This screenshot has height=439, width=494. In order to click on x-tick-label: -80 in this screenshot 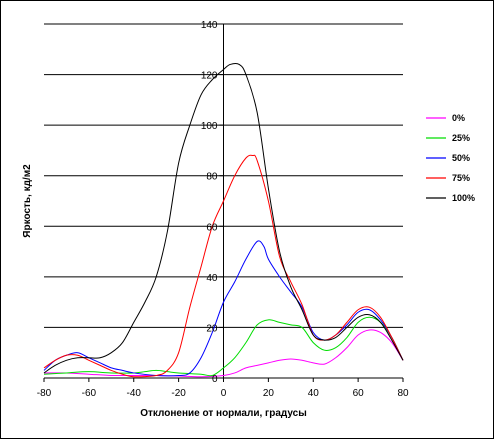, I will do `click(44, 393)`.